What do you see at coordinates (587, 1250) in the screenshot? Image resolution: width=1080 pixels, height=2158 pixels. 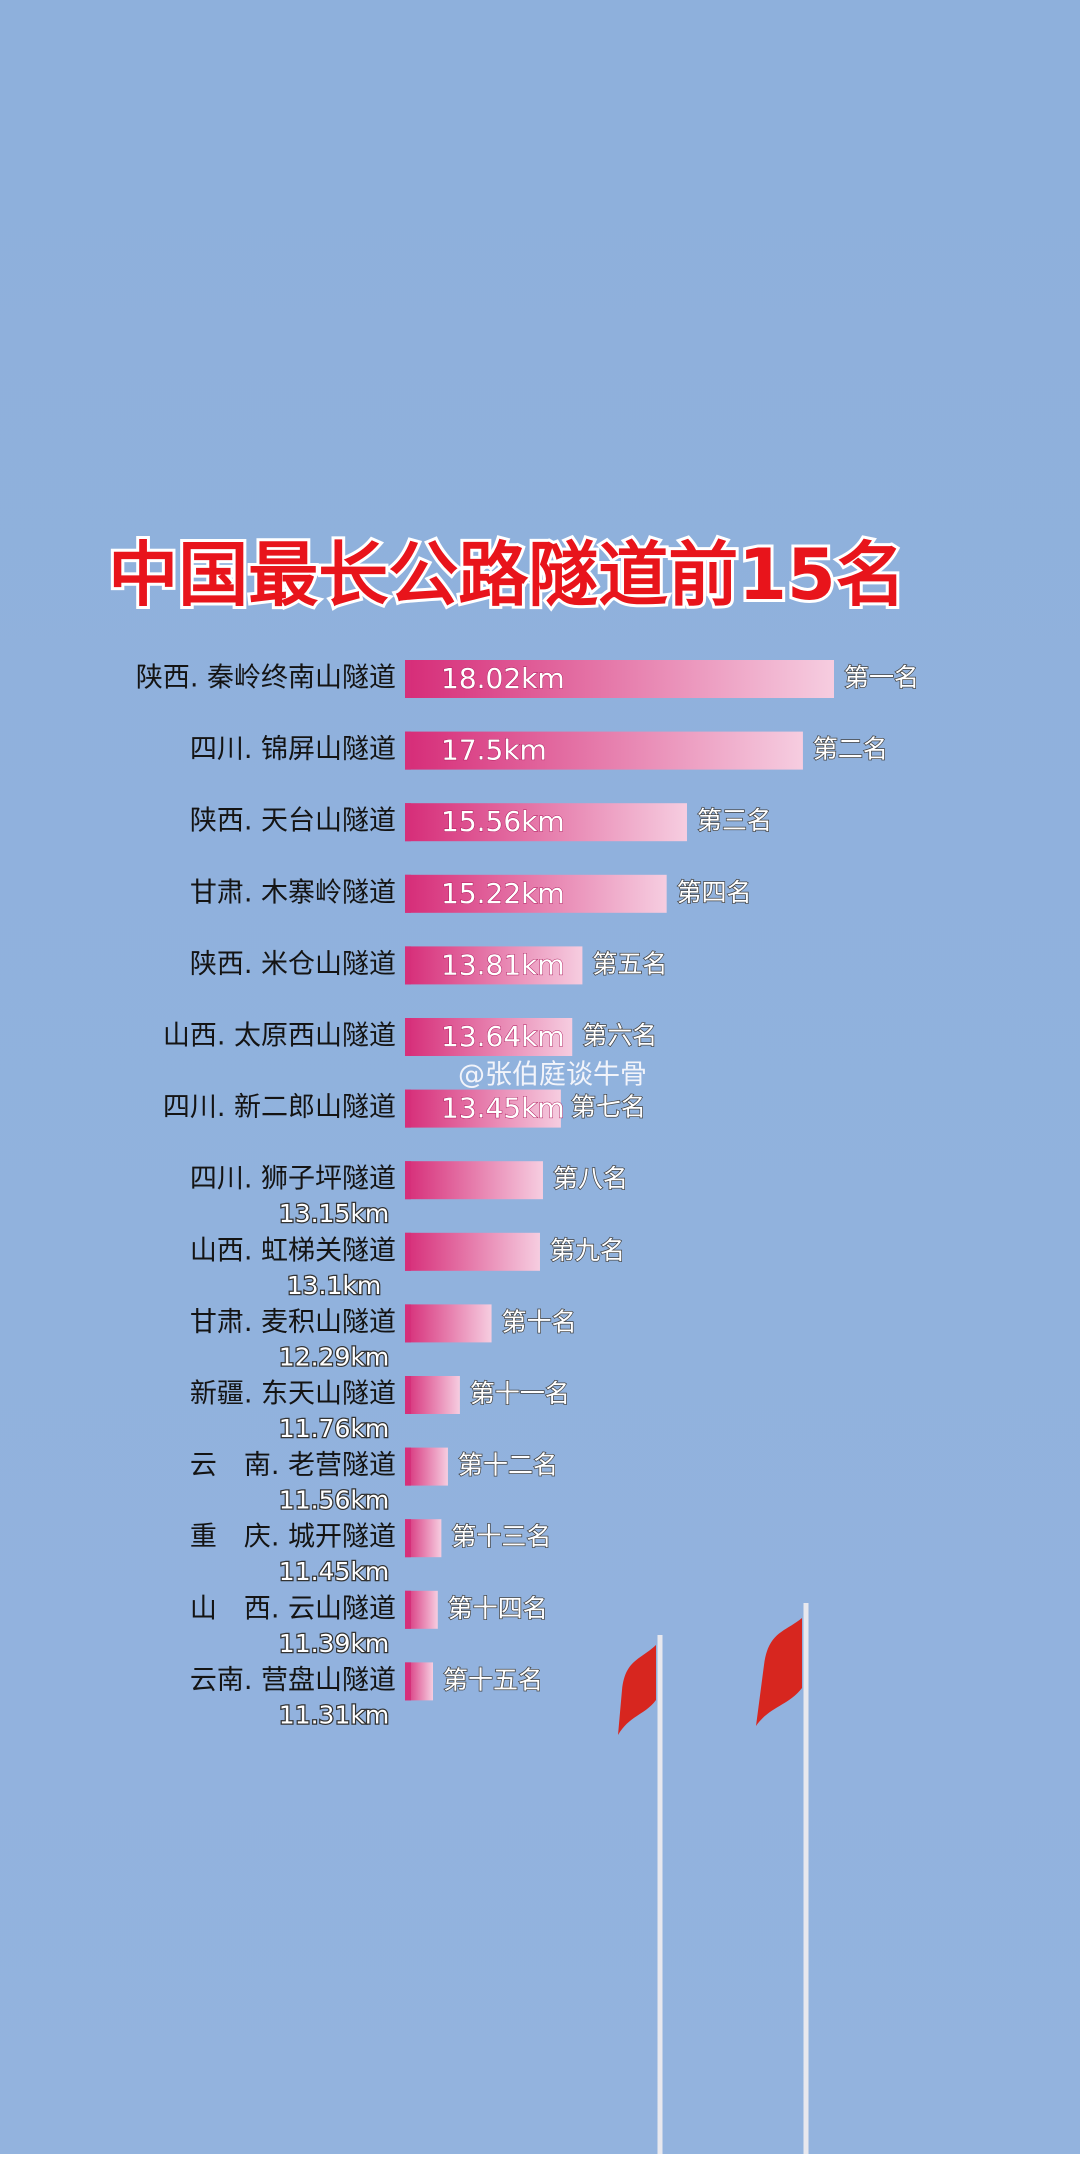 I see `rank-label: 第九名` at bounding box center [587, 1250].